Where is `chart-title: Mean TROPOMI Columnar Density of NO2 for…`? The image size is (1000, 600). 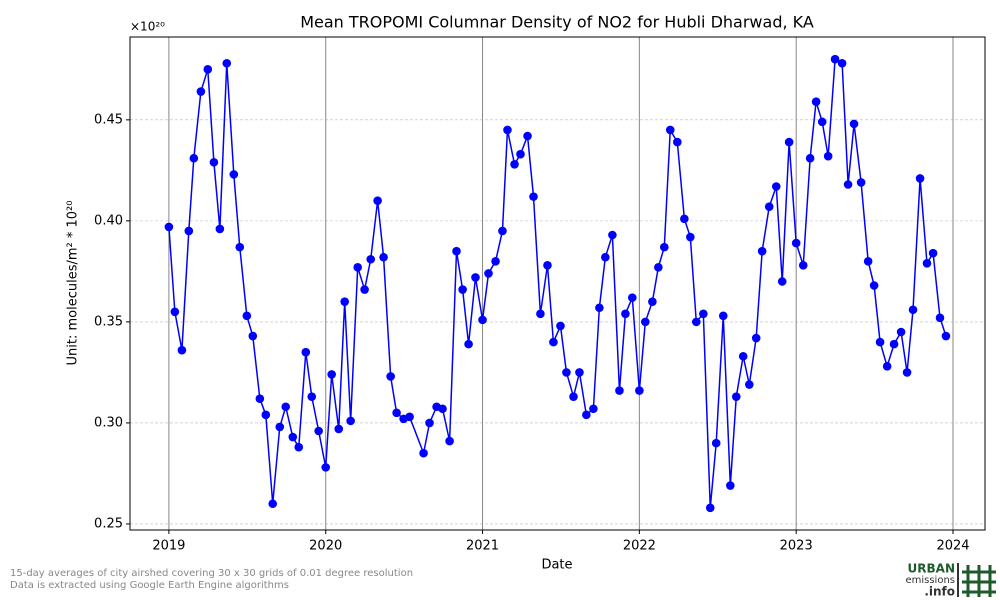 chart-title: Mean TROPOMI Columnar Density of NO2 for… is located at coordinates (557, 22).